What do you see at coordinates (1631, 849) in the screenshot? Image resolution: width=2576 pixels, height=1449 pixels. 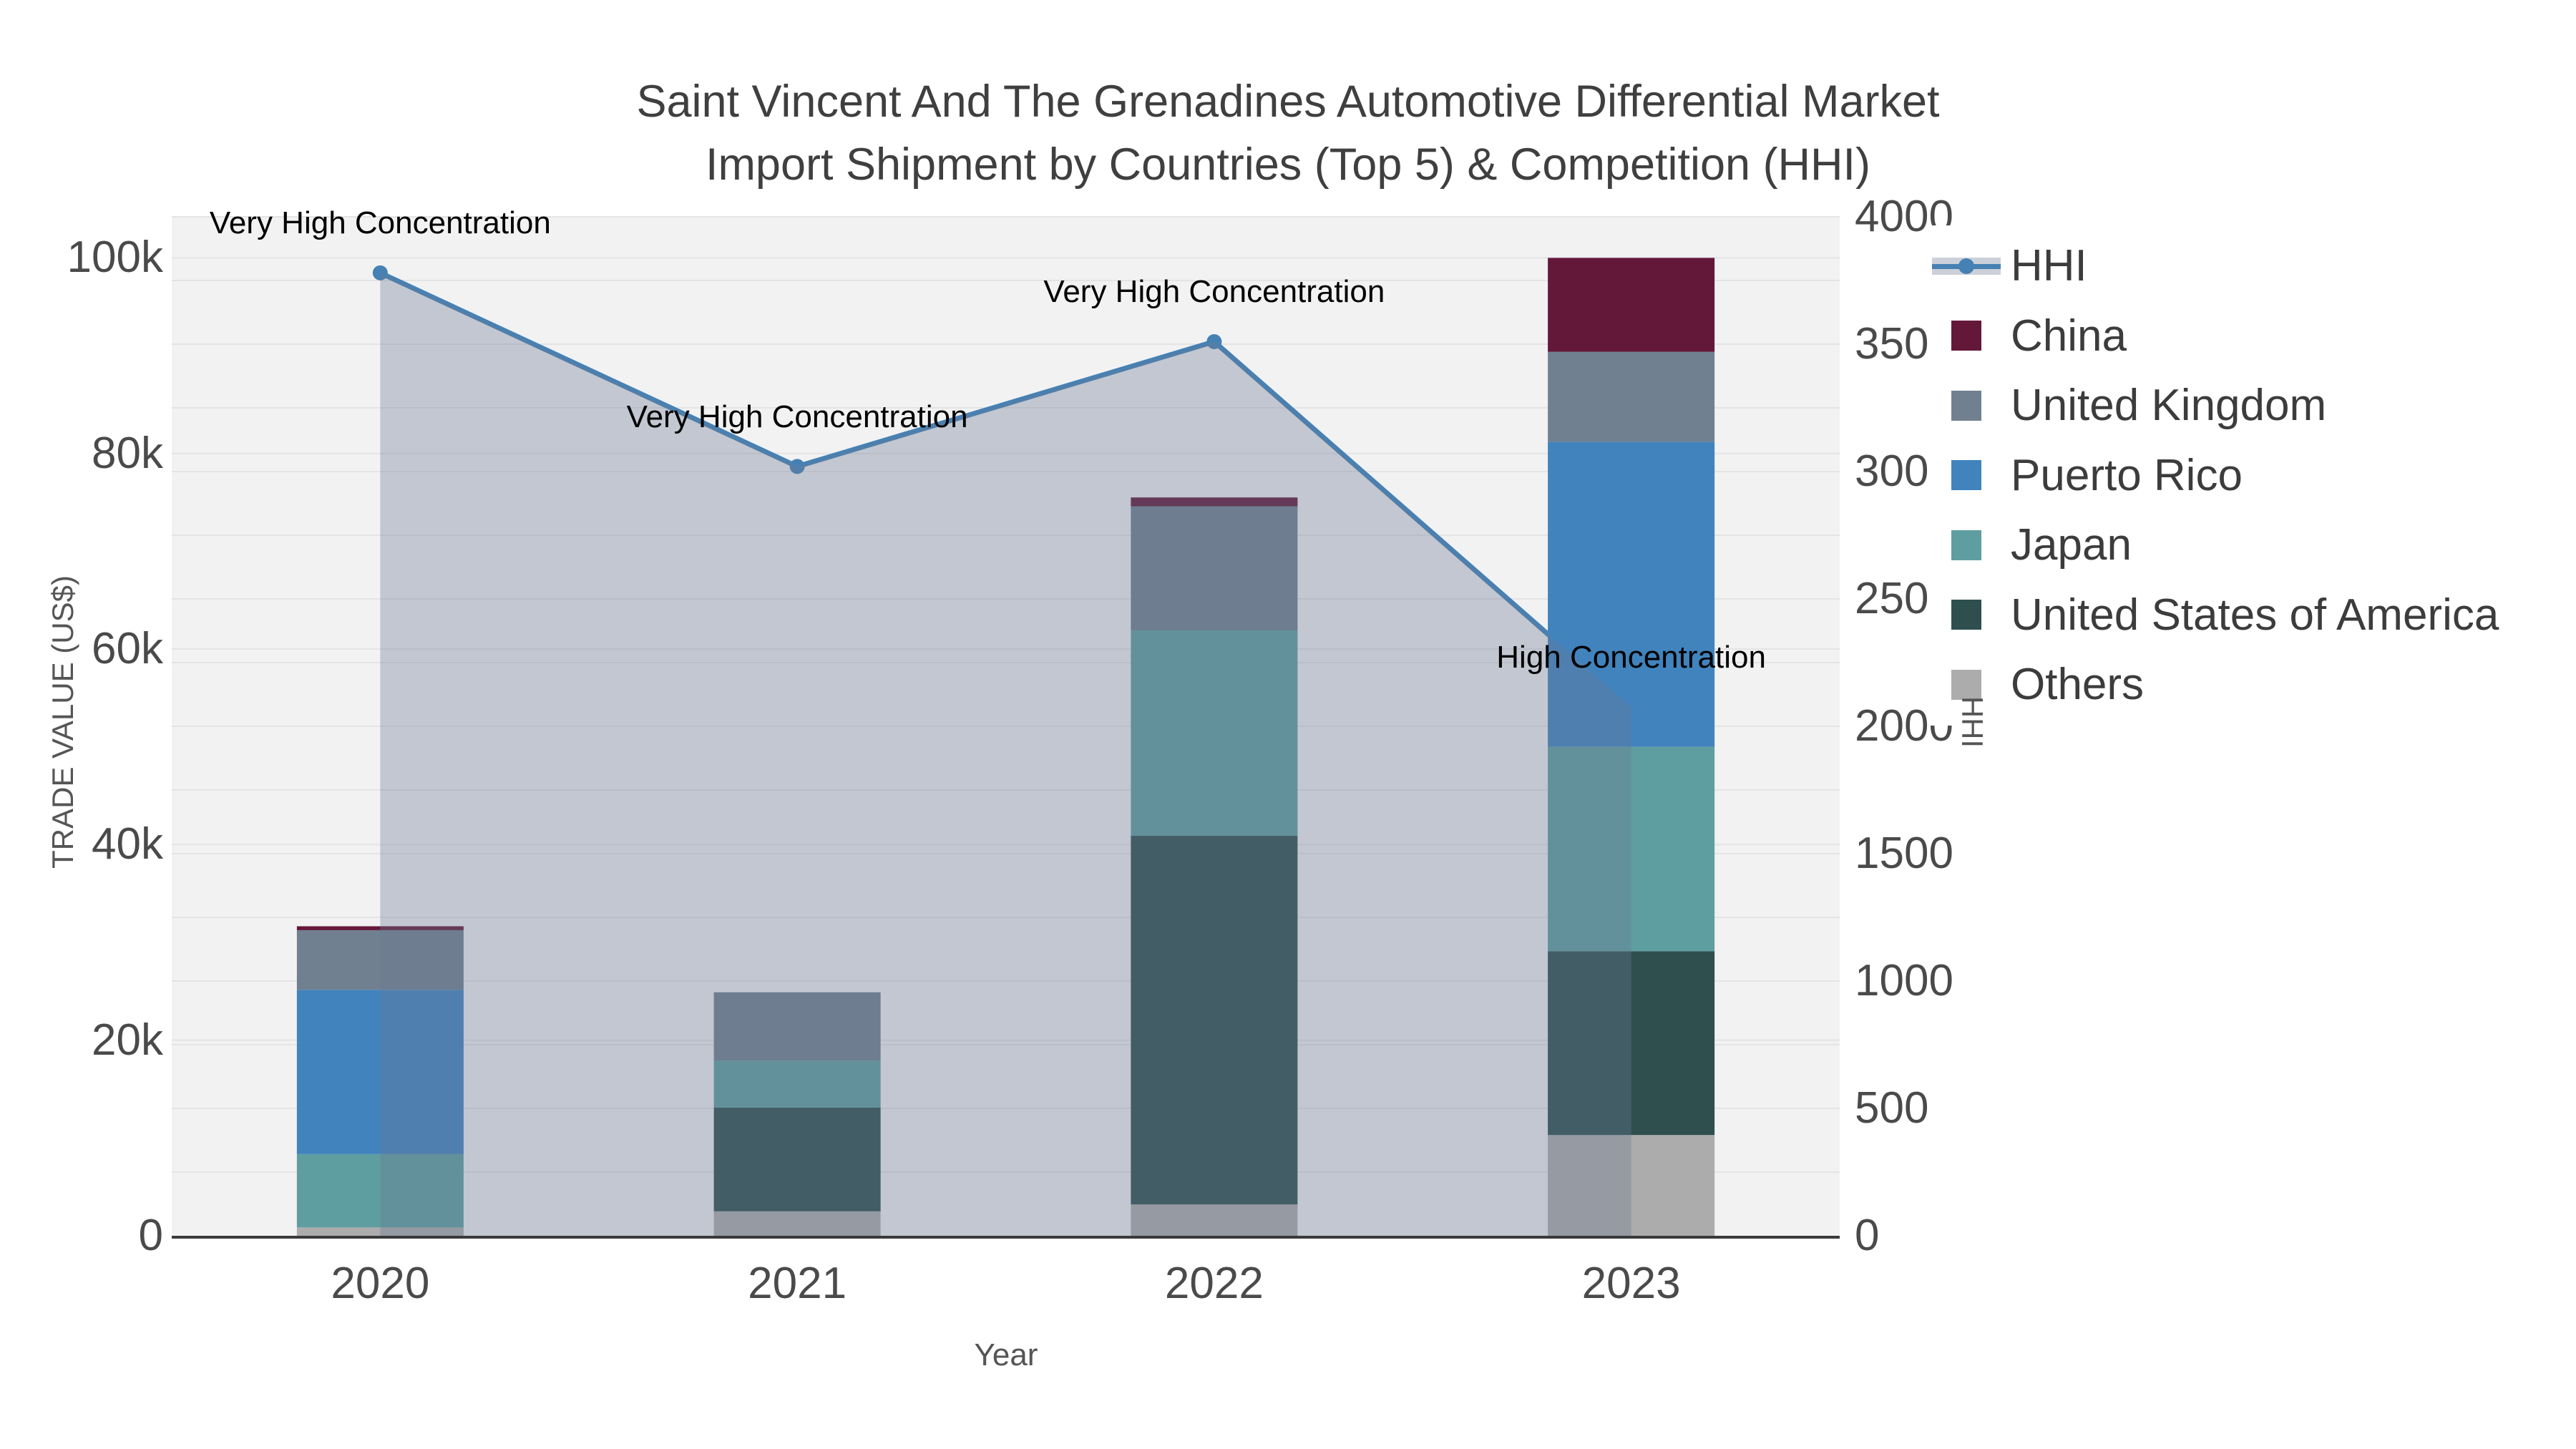 I see `bar-segment-japan-2023` at bounding box center [1631, 849].